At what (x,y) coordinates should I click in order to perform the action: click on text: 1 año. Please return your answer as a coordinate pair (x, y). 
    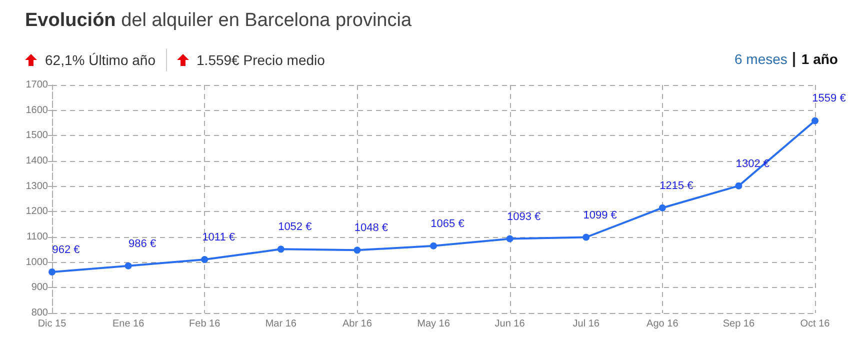
    Looking at the image, I should click on (819, 59).